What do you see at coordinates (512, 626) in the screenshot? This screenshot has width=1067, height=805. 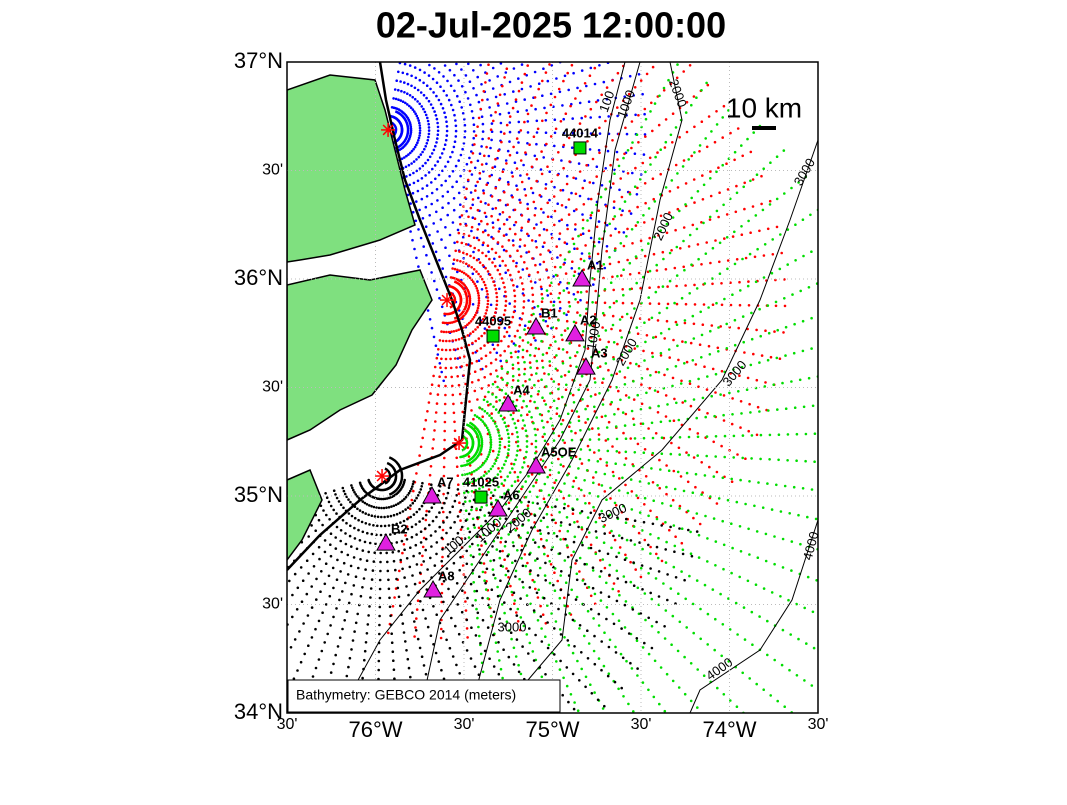 I see `contour-label: 3000` at bounding box center [512, 626].